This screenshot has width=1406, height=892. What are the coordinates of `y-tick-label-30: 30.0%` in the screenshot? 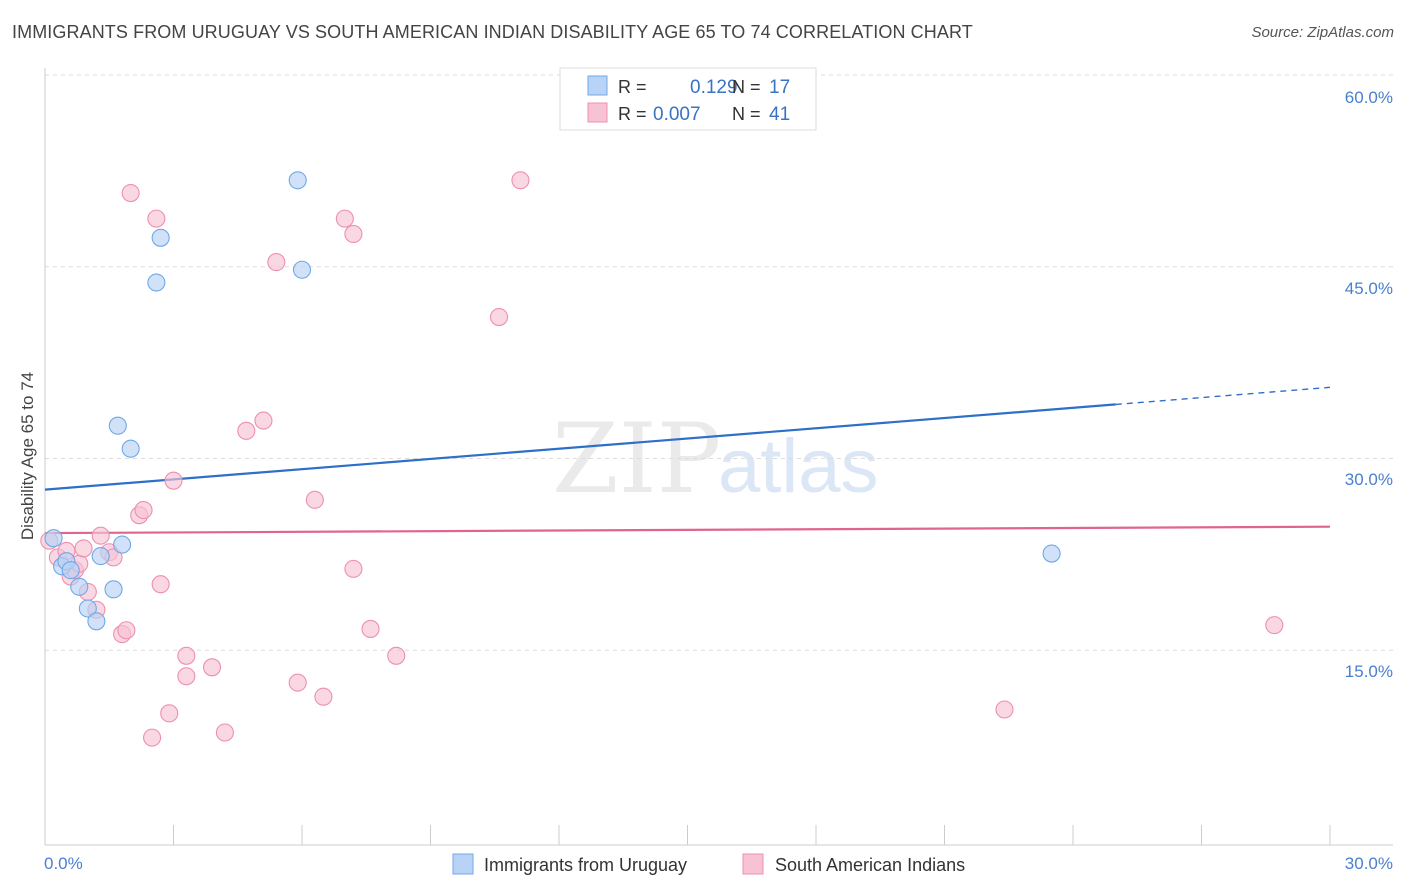 It's located at (1369, 479).